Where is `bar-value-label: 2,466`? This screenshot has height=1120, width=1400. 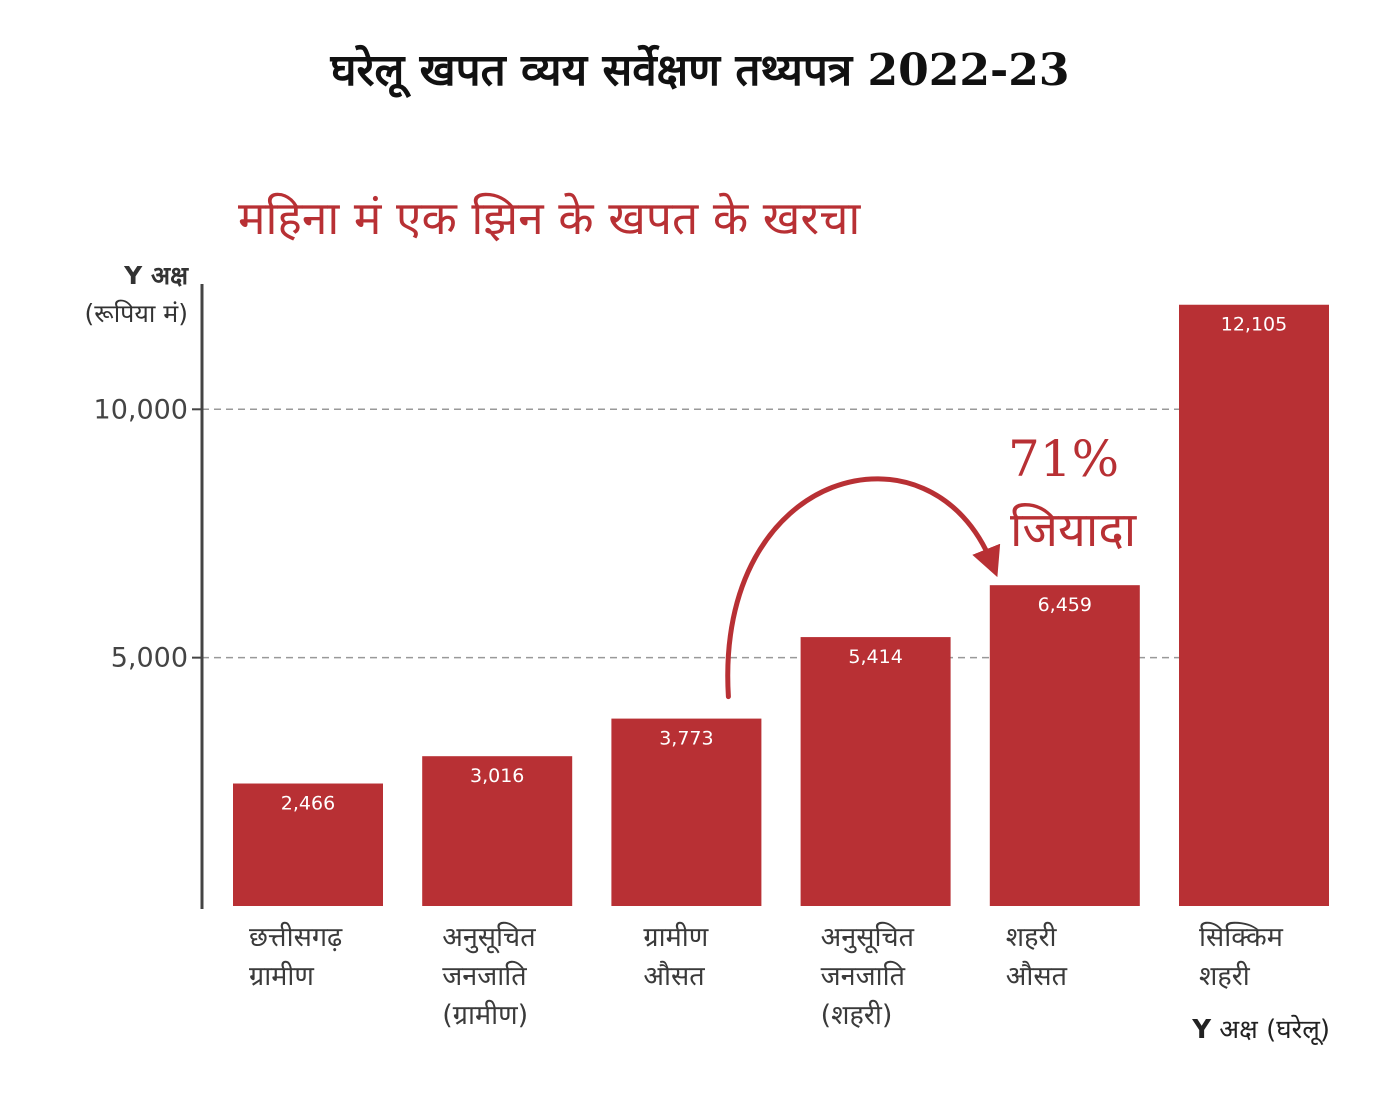
bar-value-label: 2,466 is located at coordinates (308, 804).